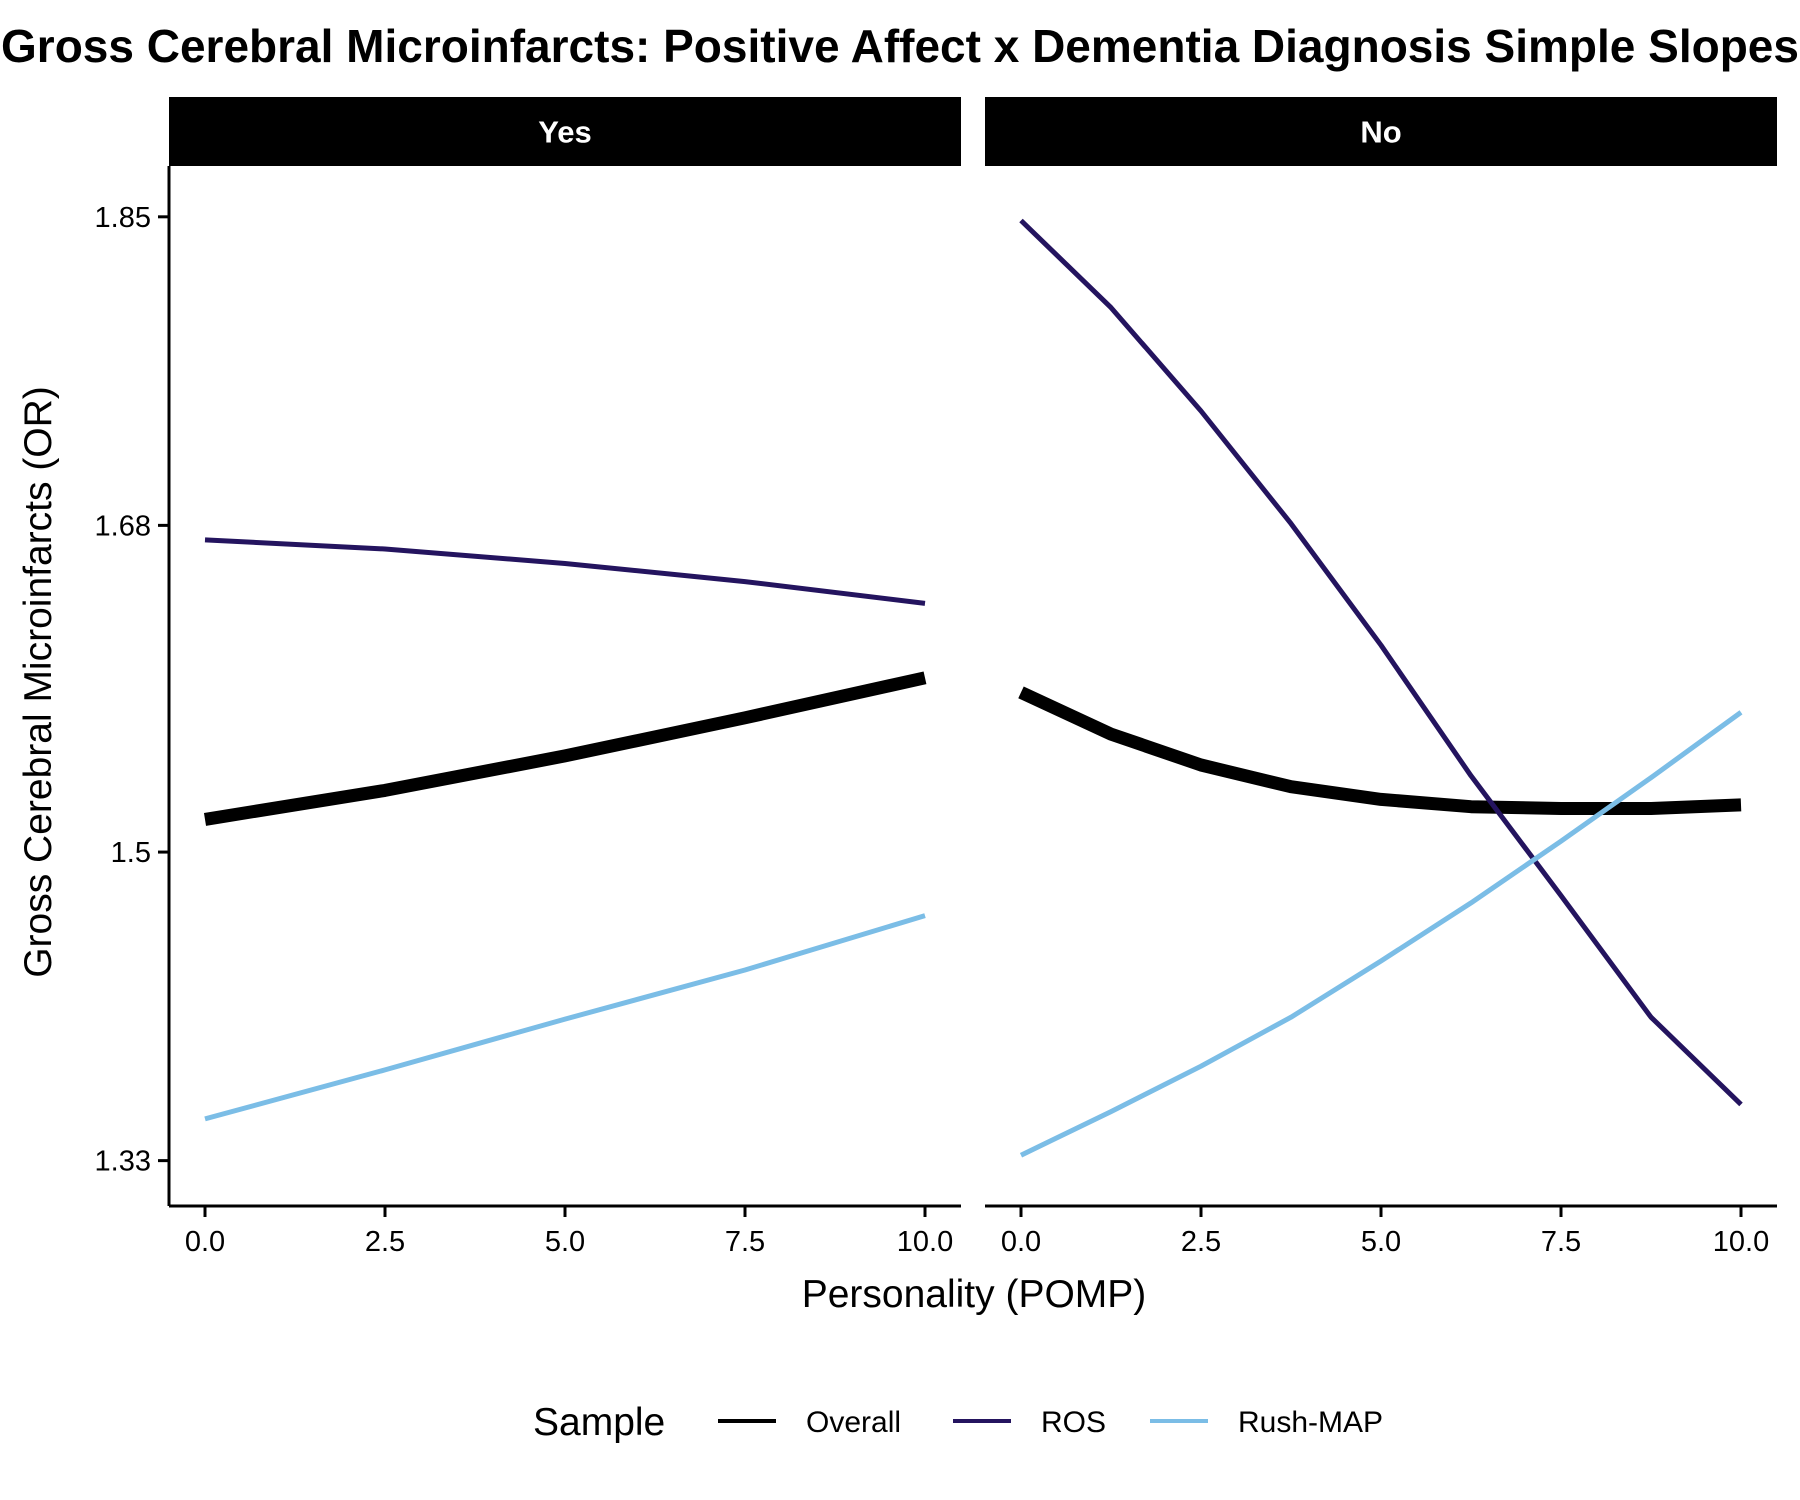 The image size is (1800, 1500). I want to click on legend-label-rush-map: Rush-MAP, so click(1310, 1422).